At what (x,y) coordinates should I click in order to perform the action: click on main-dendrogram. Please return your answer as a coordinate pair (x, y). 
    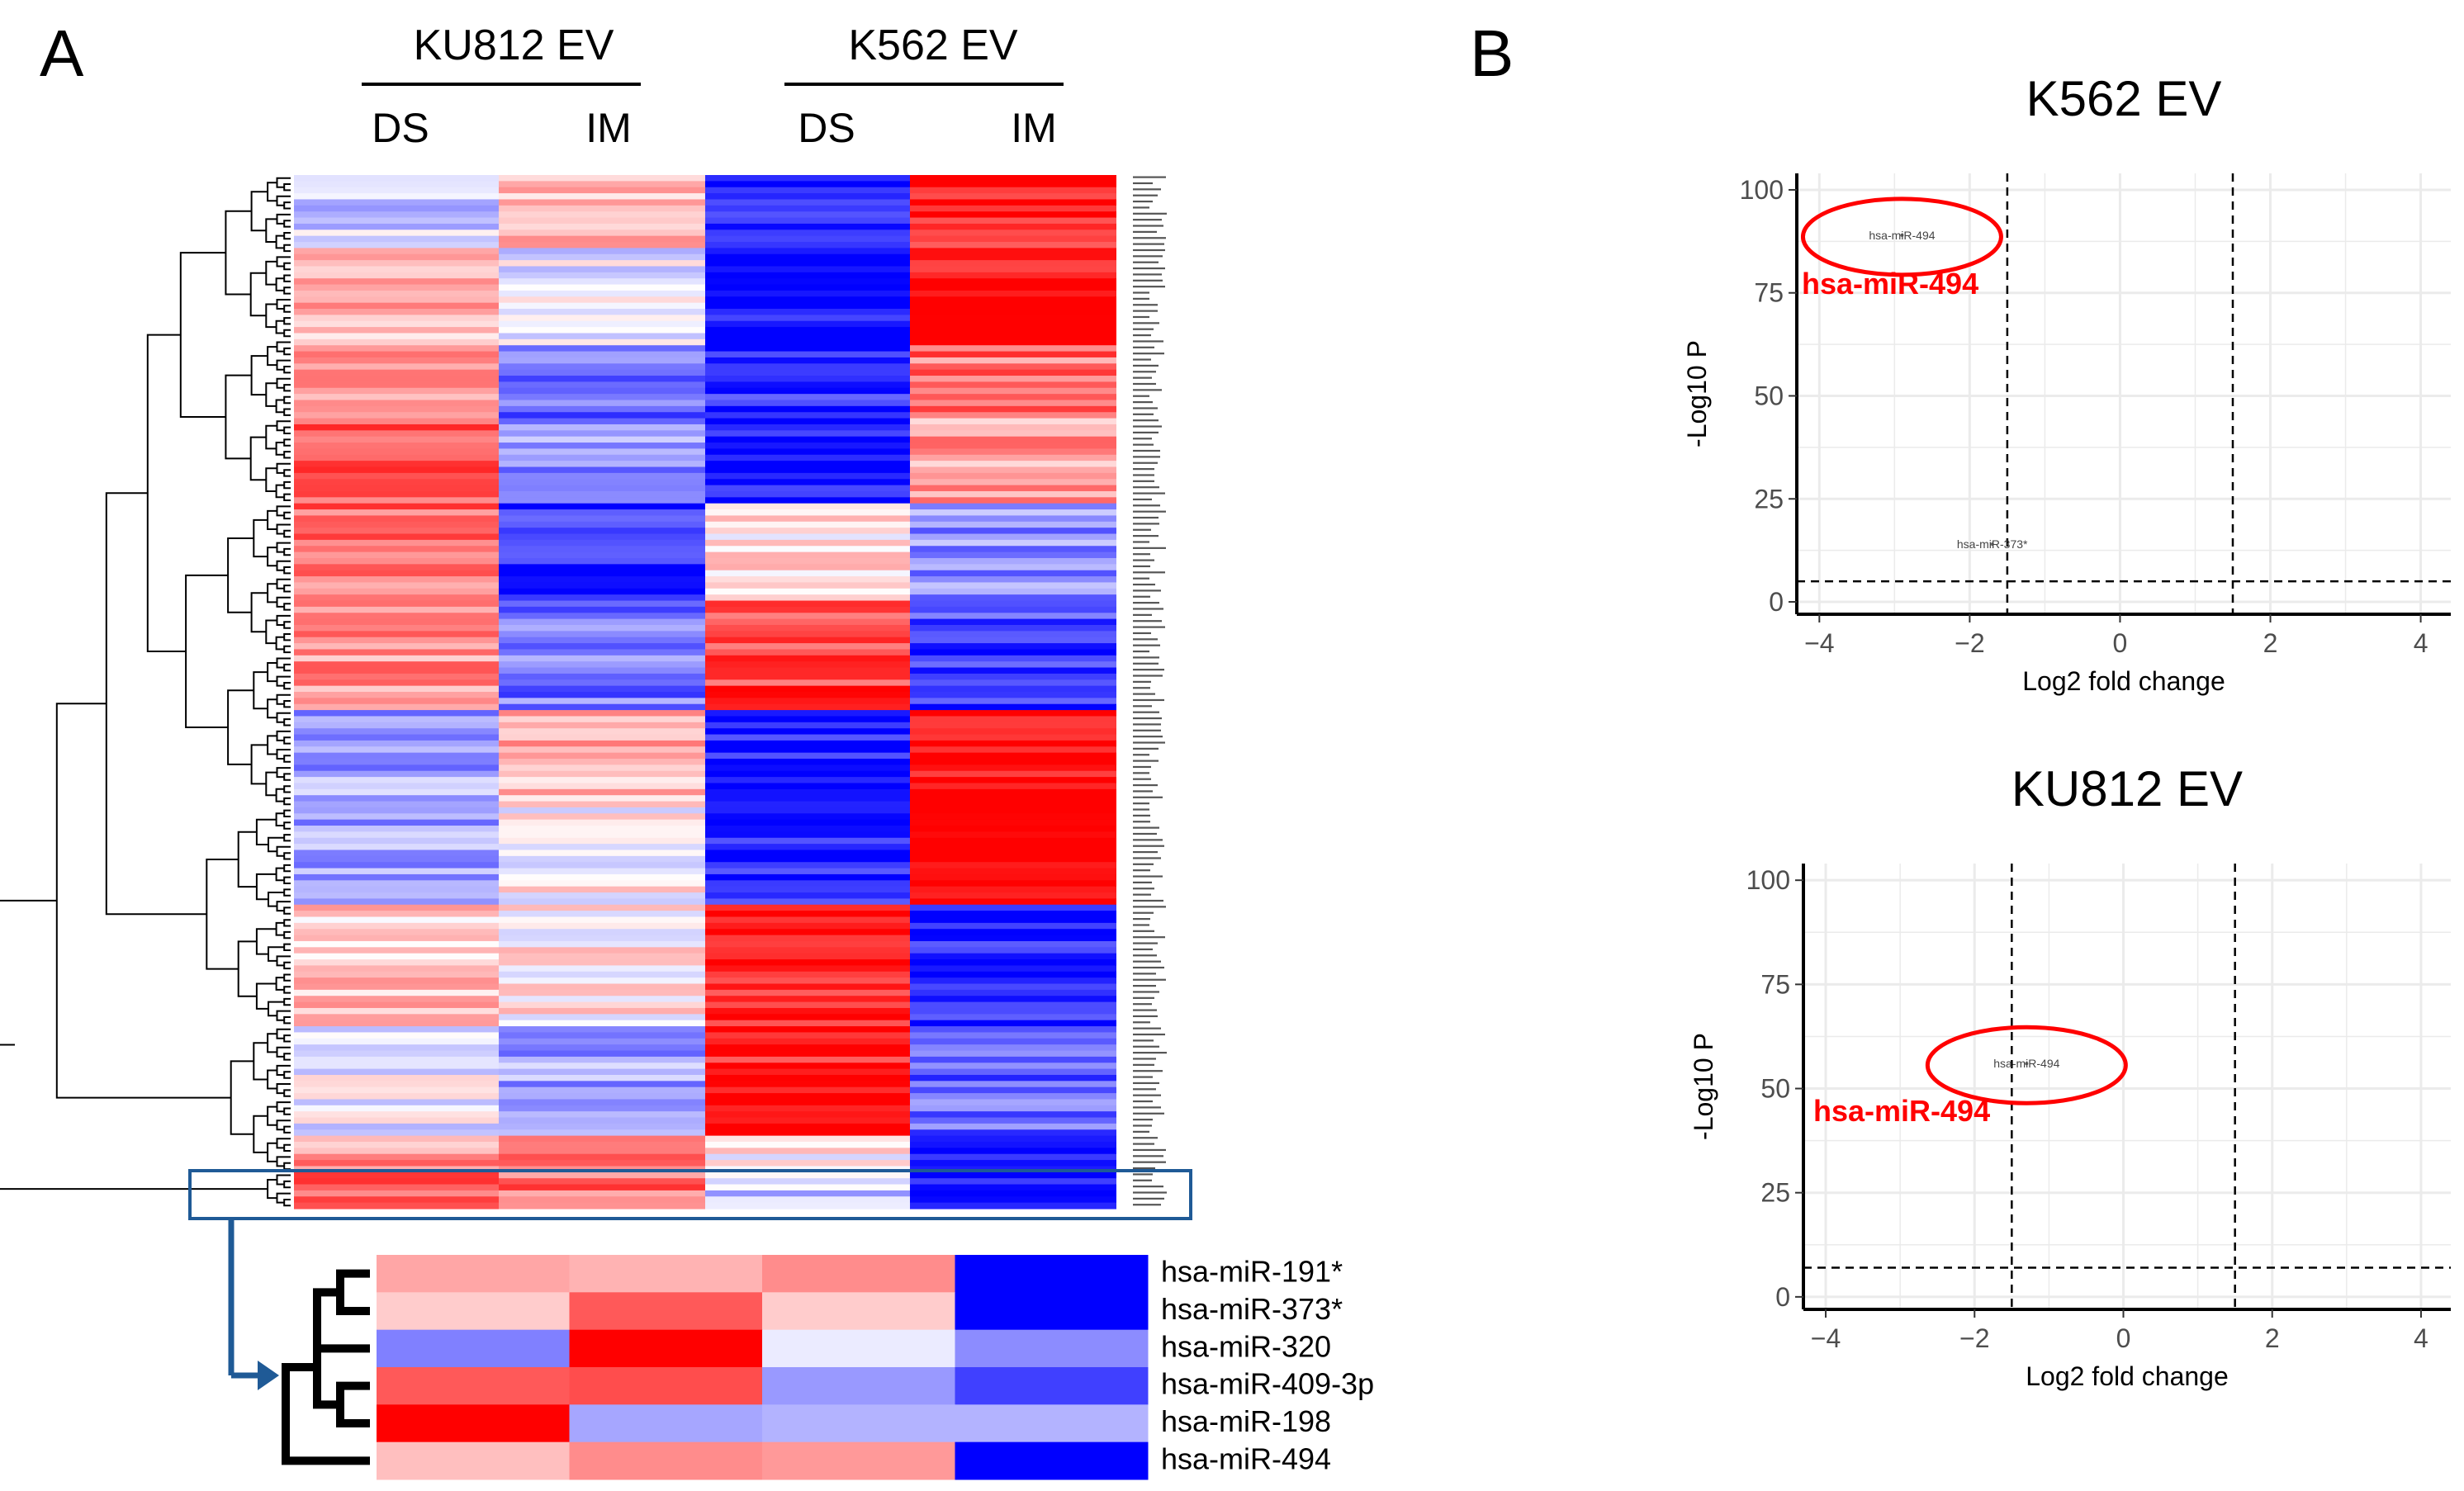
    Looking at the image, I should click on (145, 692).